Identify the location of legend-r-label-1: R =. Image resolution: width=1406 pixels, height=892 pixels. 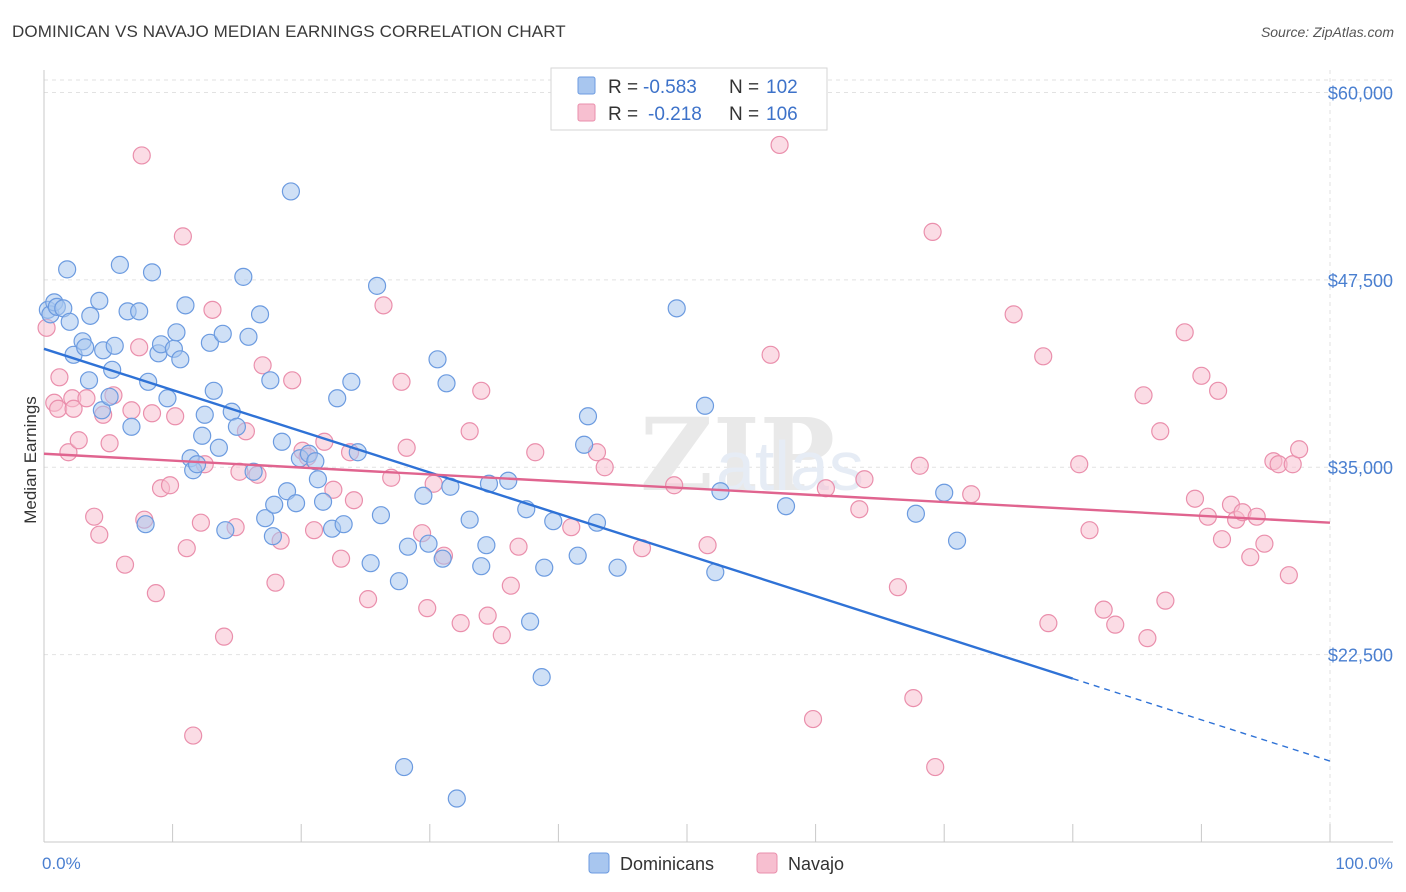
(623, 87).